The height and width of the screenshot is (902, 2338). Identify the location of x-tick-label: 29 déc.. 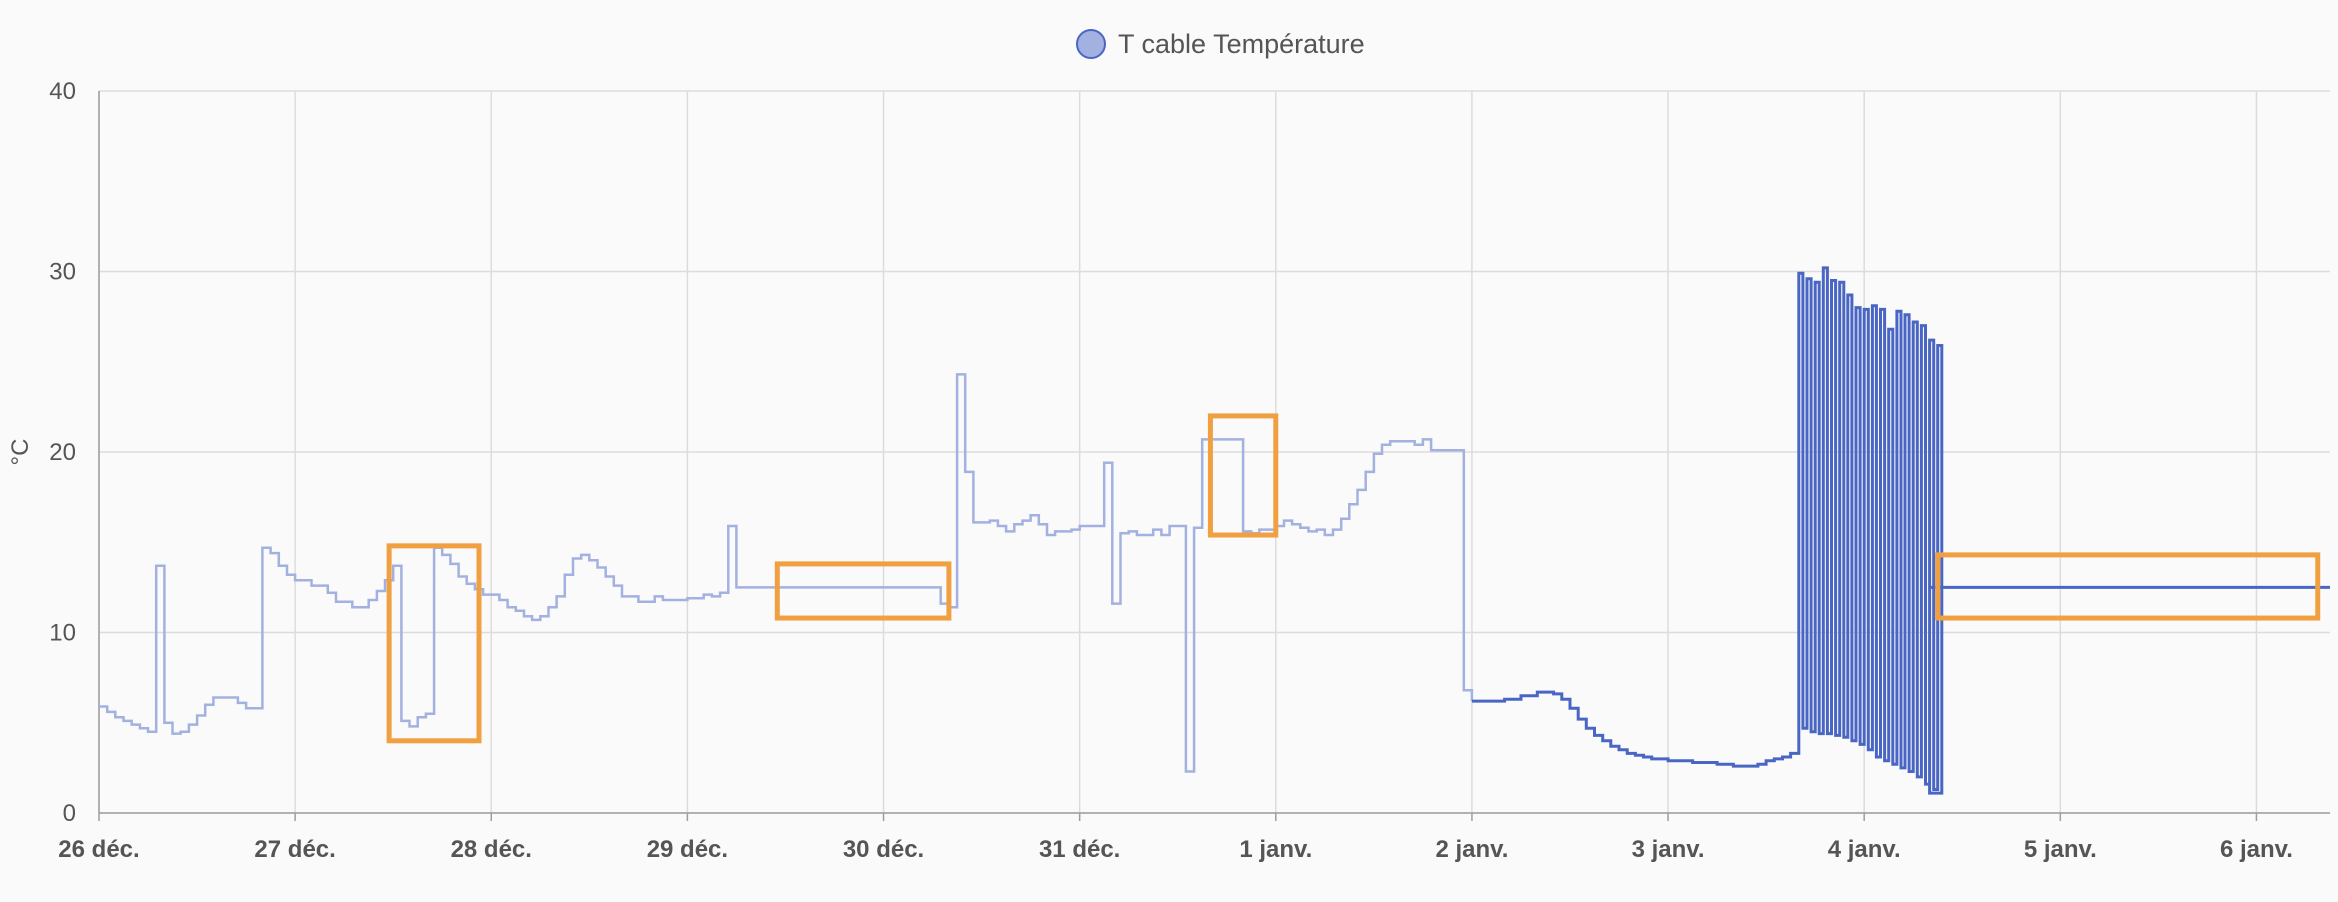
(687, 849).